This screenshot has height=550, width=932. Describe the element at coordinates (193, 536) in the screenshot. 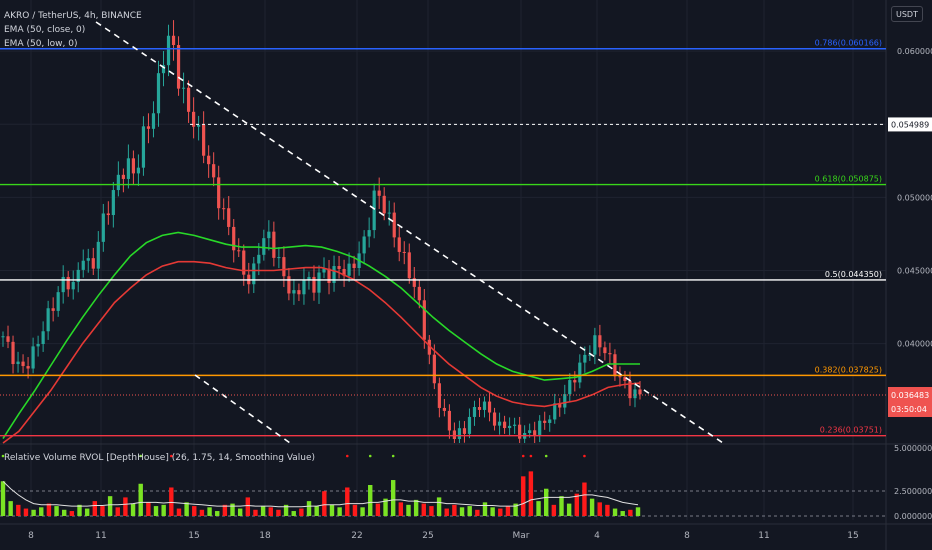

I see `time-tick-label: 15` at that location.